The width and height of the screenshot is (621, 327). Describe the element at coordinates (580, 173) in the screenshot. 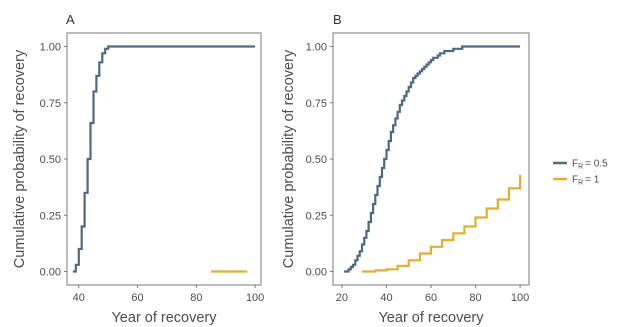

I see `legend: FR = 0.5 FR = 1` at that location.